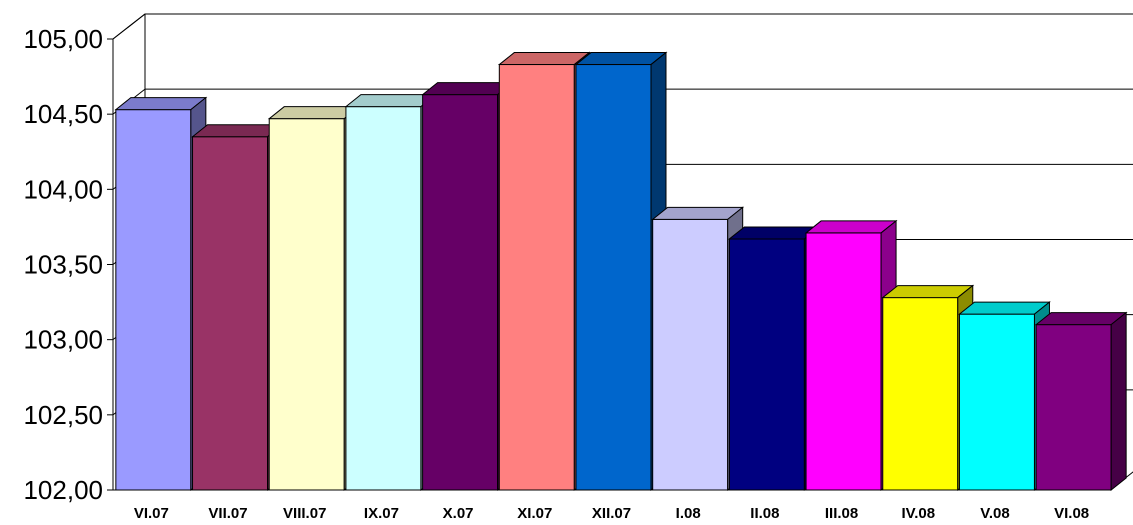 Image resolution: width=1133 pixels, height=525 pixels. I want to click on y-tick-label: 105,00, so click(63, 39).